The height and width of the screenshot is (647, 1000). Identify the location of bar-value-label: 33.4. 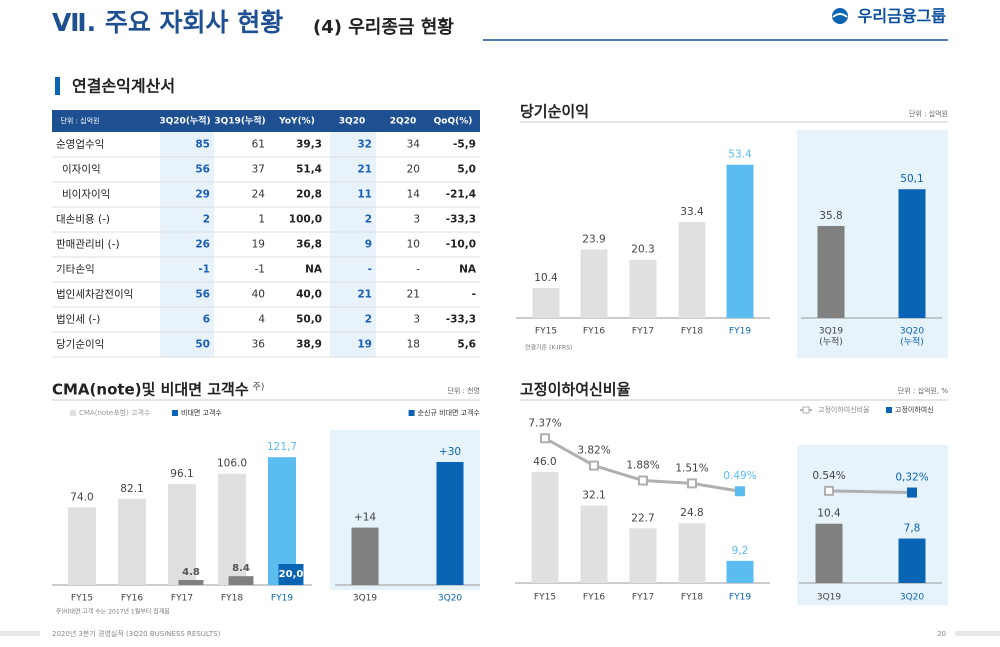
(692, 212).